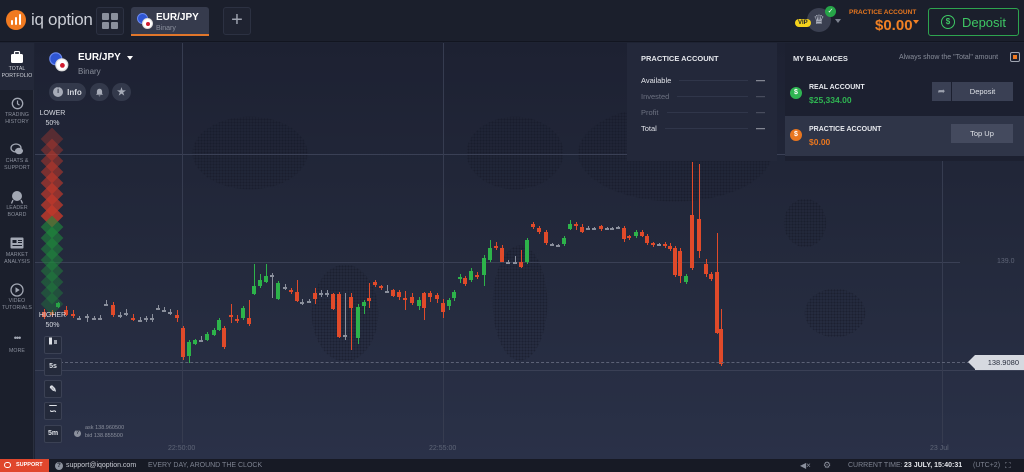 Image resolution: width=1024 pixels, height=472 pixels. Describe the element at coordinates (703, 112) in the screenshot. I see `profit-row: Profit —` at that location.